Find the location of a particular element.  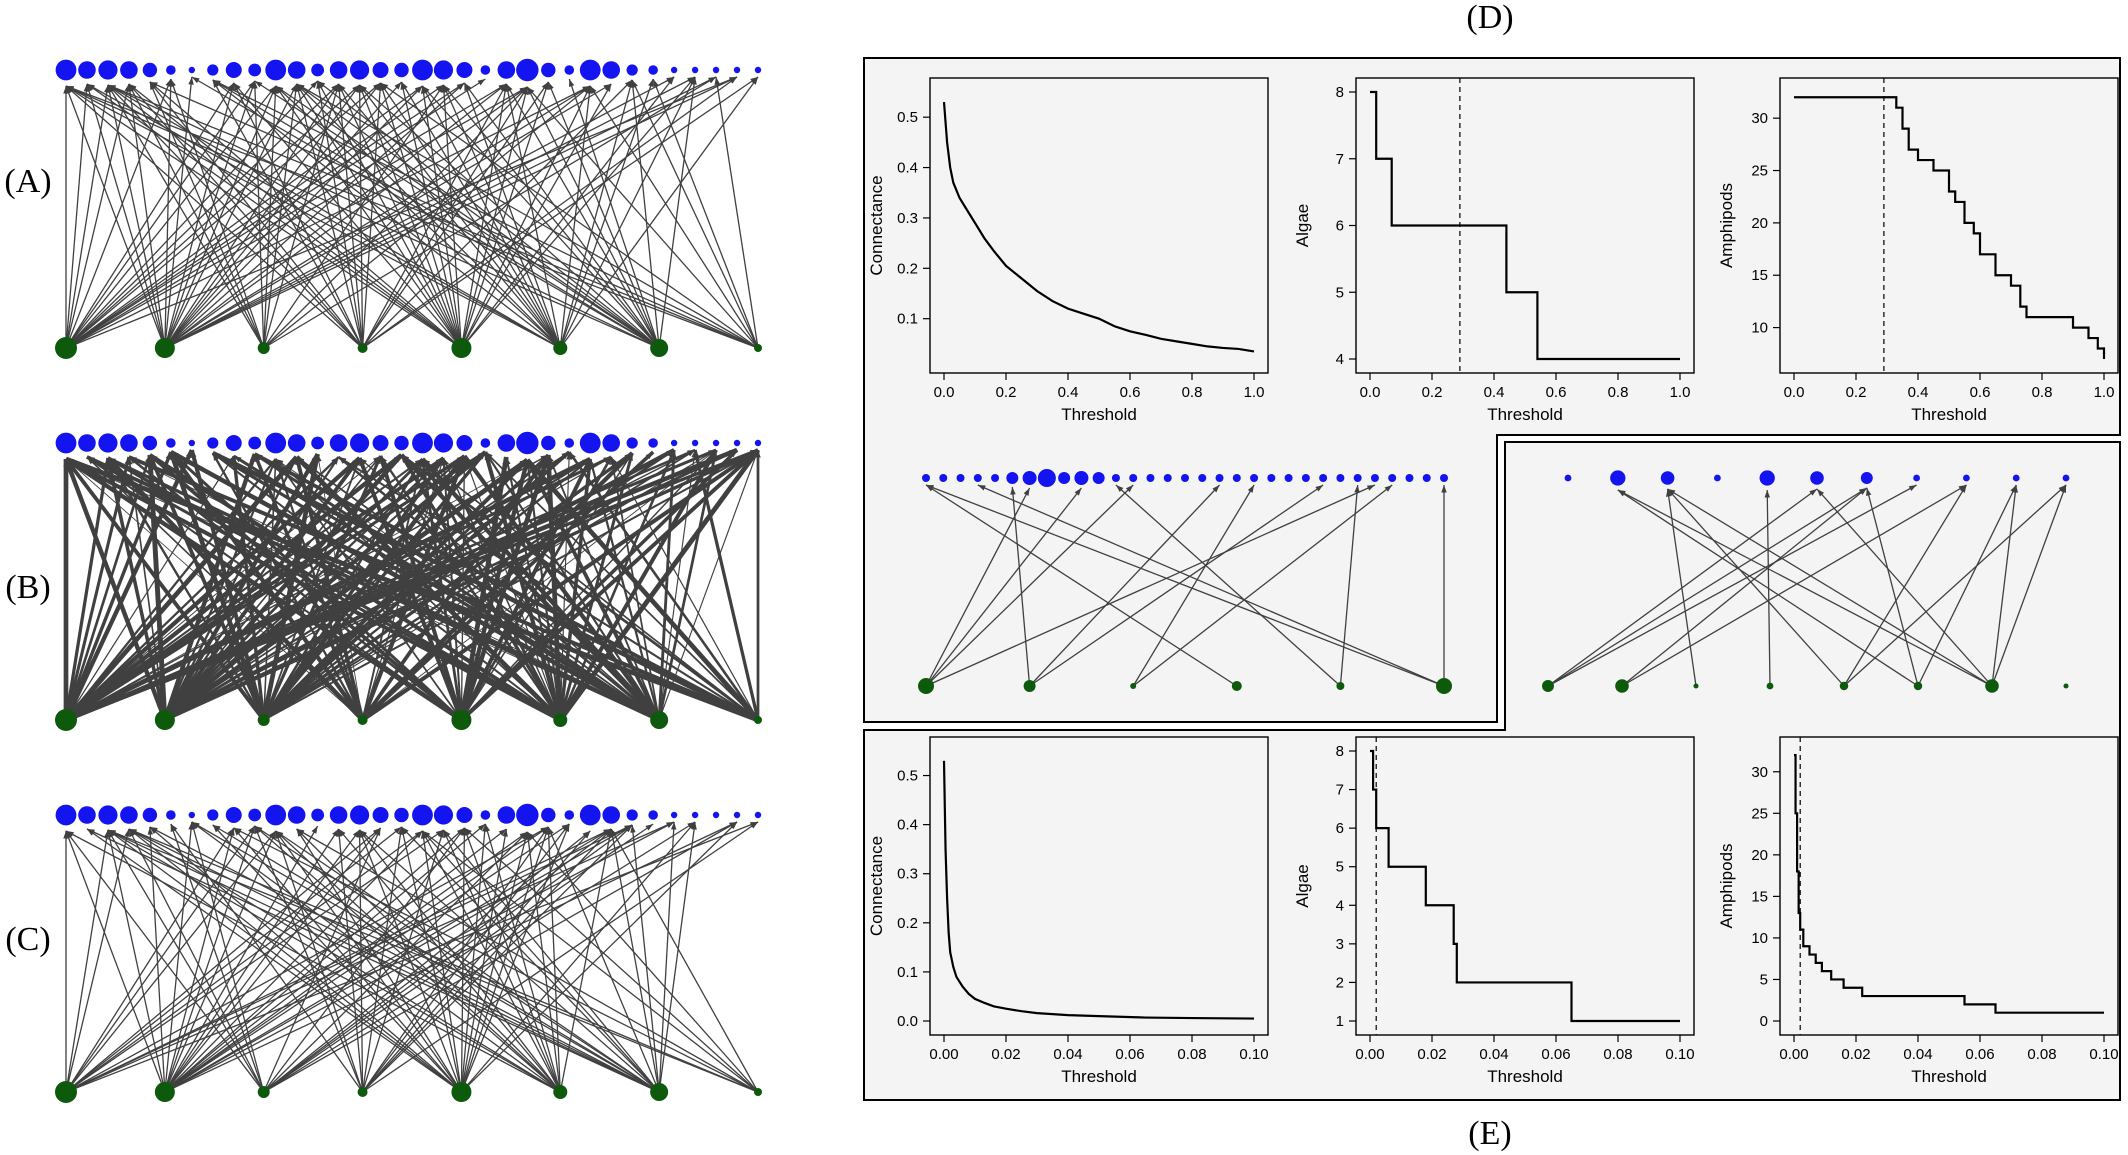

x-tick-label: 0.04 is located at coordinates (1917, 1054).